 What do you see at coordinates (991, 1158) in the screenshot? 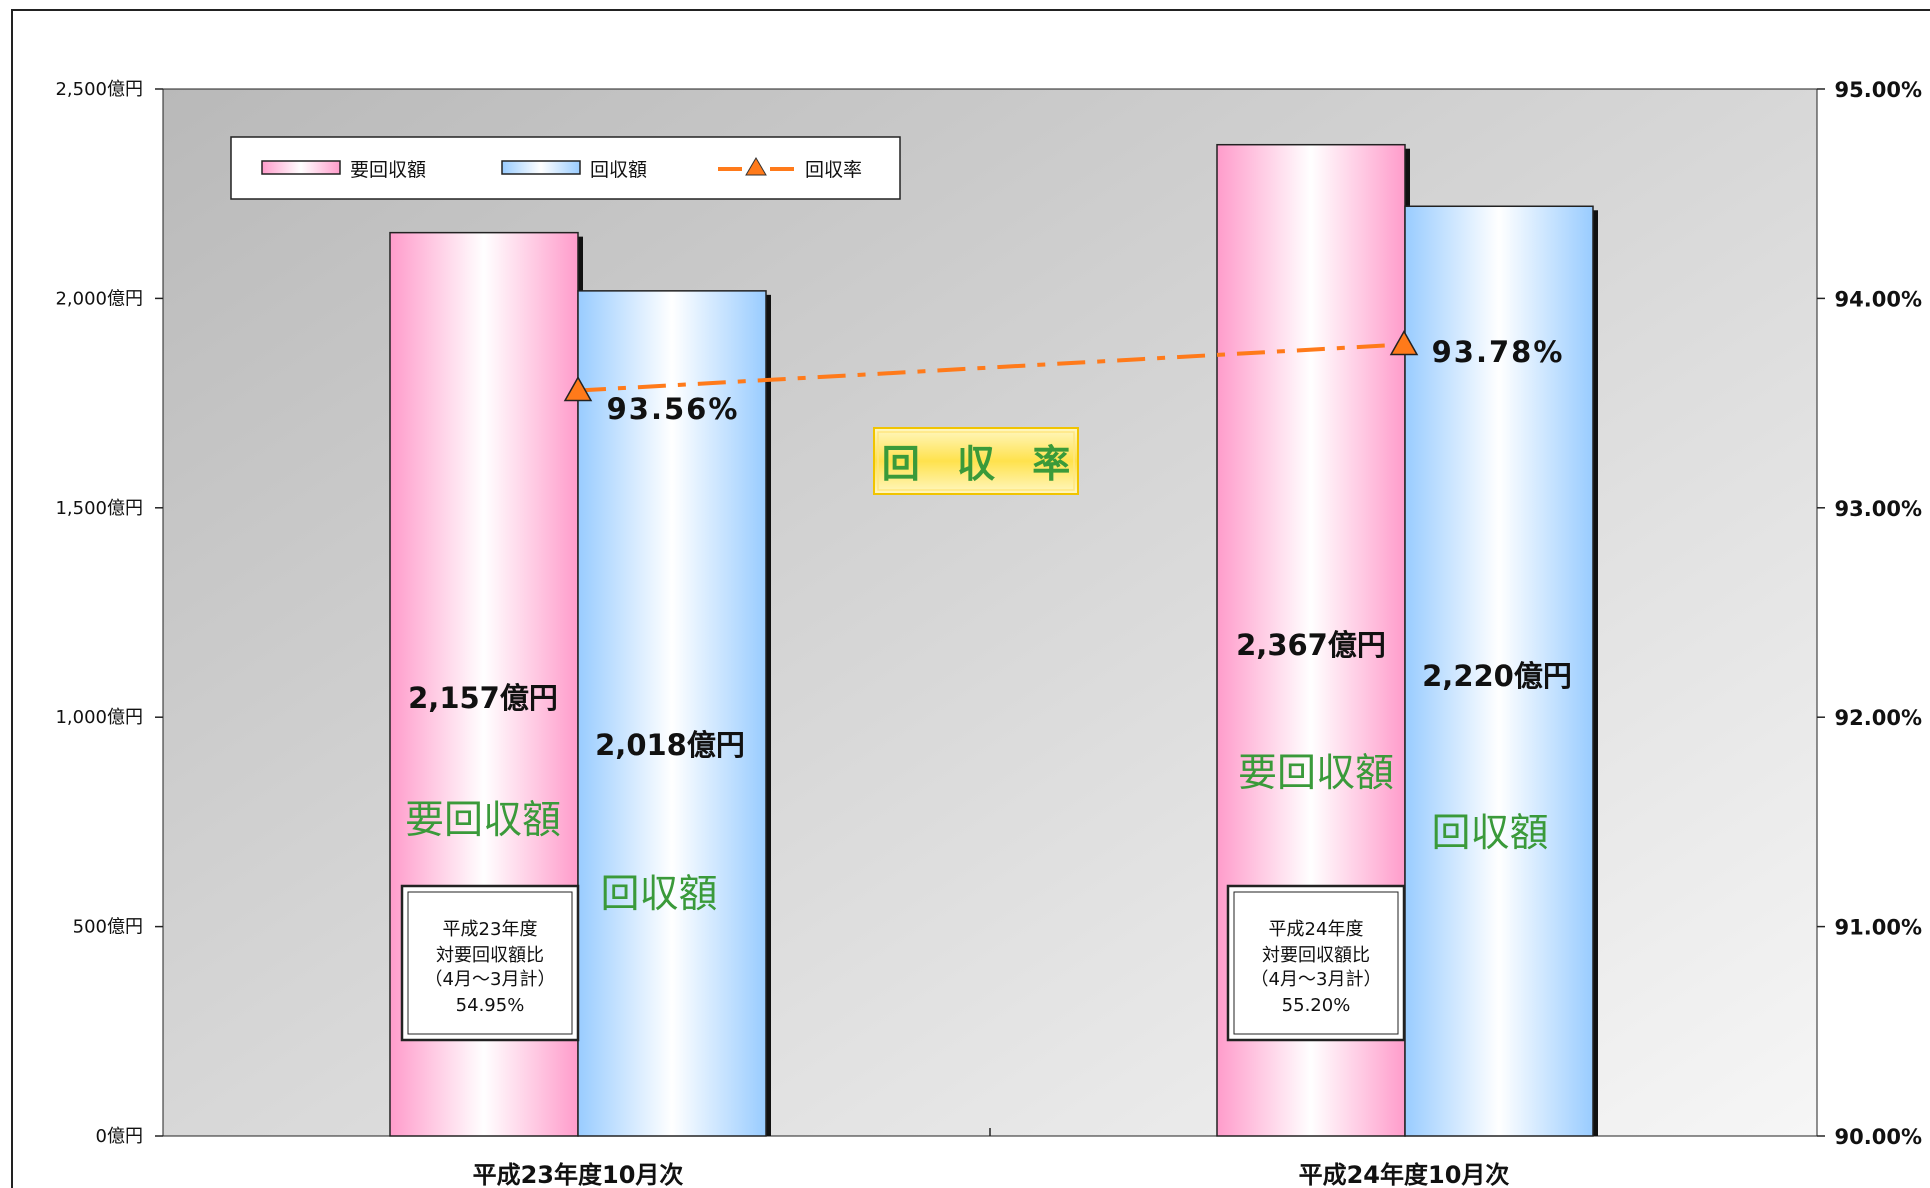
I see `category-axis: 平成23年度10月次 平成24年度10月次` at bounding box center [991, 1158].